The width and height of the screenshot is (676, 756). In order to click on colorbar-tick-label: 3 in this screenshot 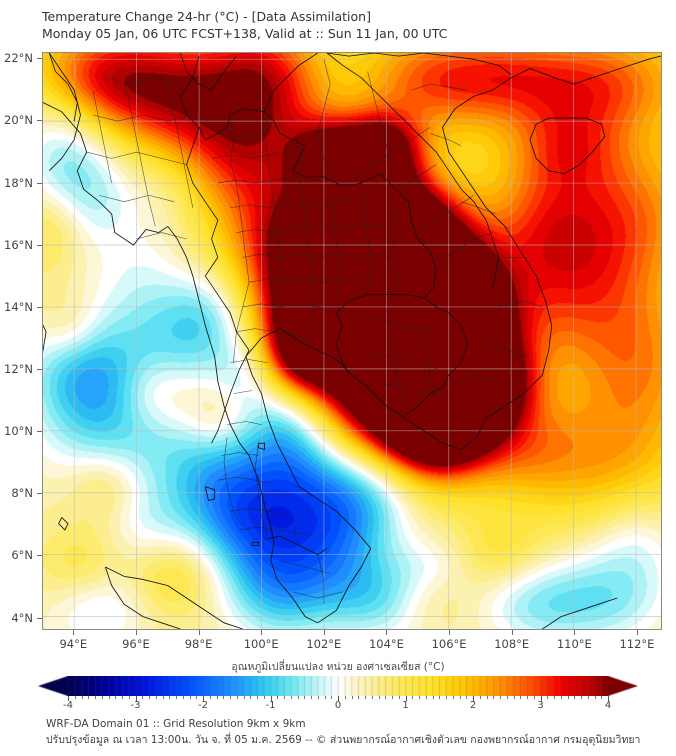, I will do `click(540, 705)`.